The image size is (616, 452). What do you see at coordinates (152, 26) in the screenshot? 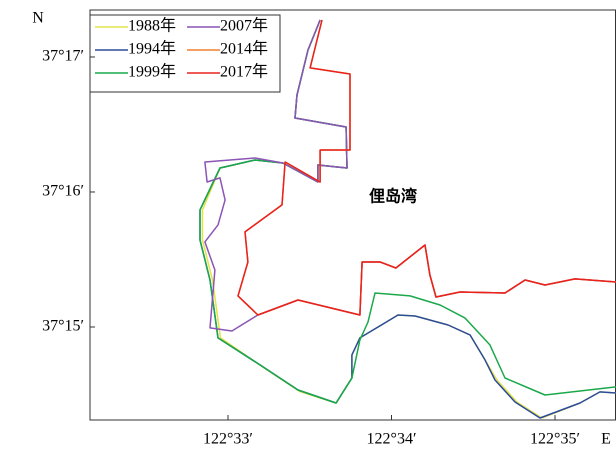
I see `legend-label: 1988年` at bounding box center [152, 26].